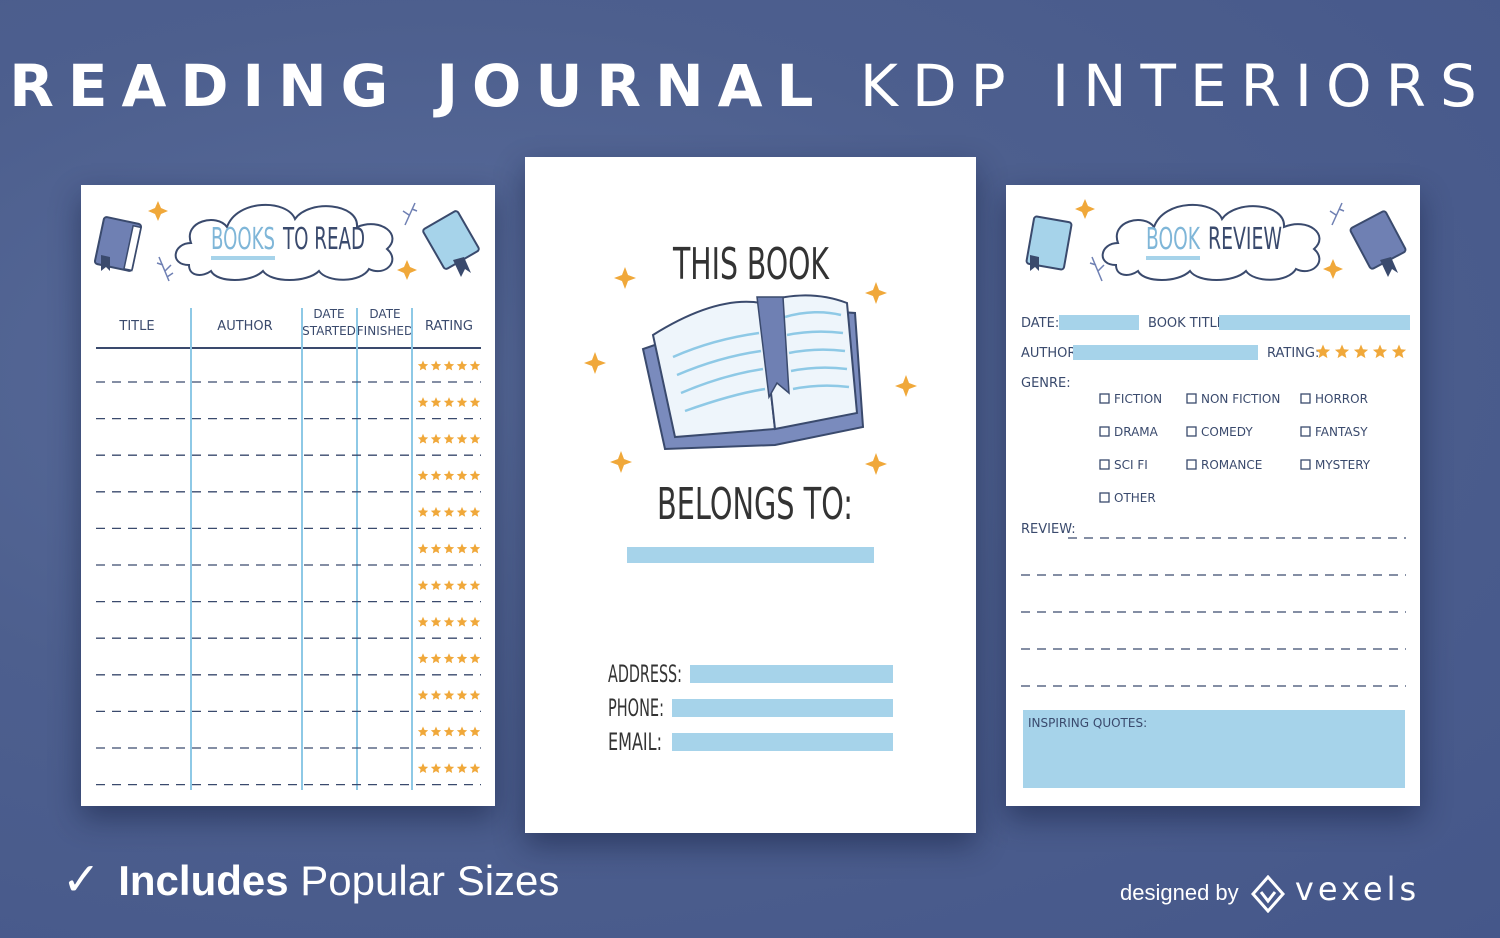  I want to click on genre-label: DRAMA, so click(1136, 432).